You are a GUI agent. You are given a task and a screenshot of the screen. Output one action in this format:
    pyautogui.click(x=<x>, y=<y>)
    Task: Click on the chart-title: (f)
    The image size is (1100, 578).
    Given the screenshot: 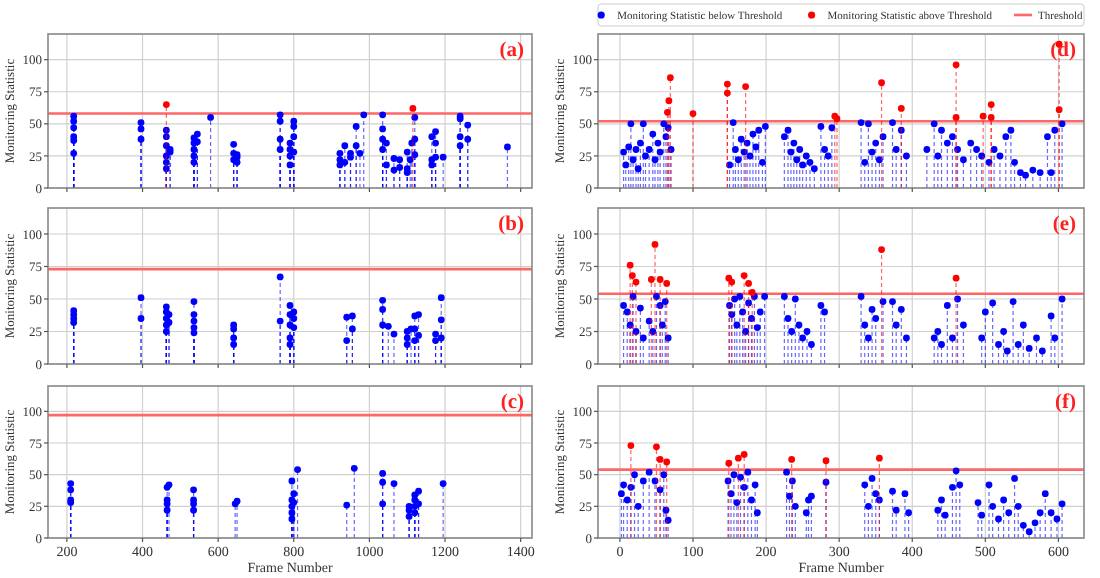 What is the action you would take?
    pyautogui.click(x=1066, y=403)
    